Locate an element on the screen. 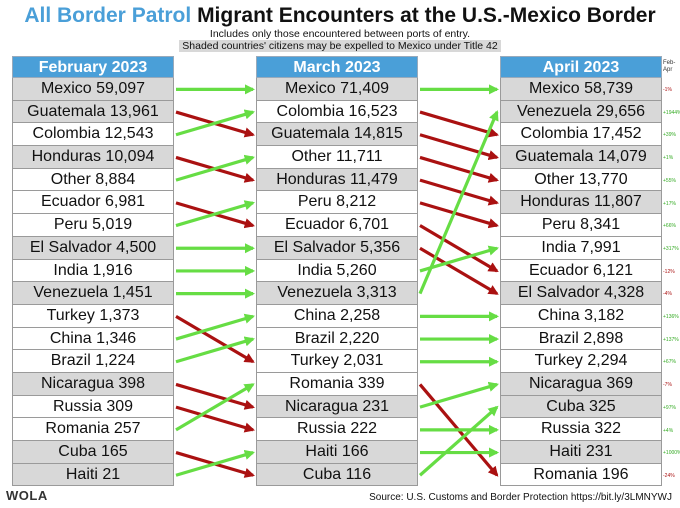  pct-change-label: +17% is located at coordinates (669, 203).